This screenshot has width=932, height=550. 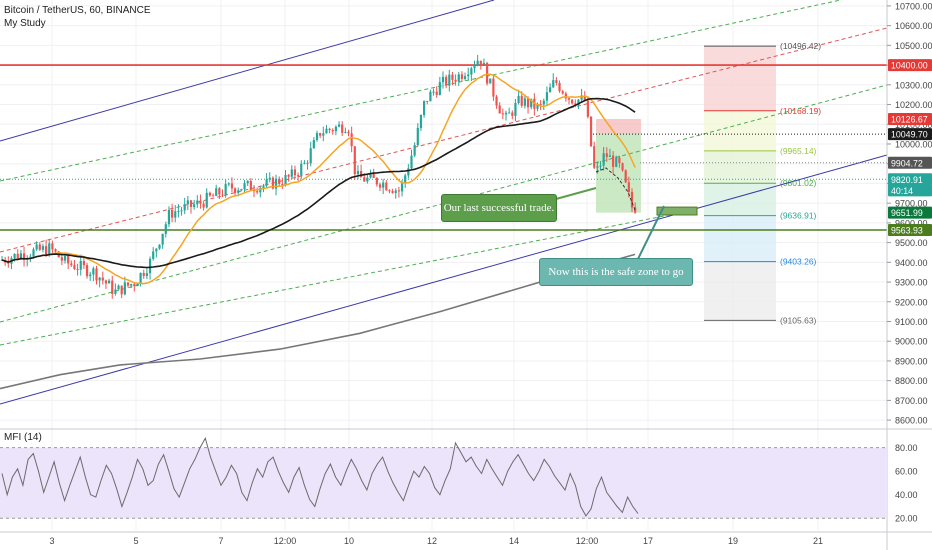 What do you see at coordinates (247, 71) in the screenshot?
I see `channel-upper-line` at bounding box center [247, 71].